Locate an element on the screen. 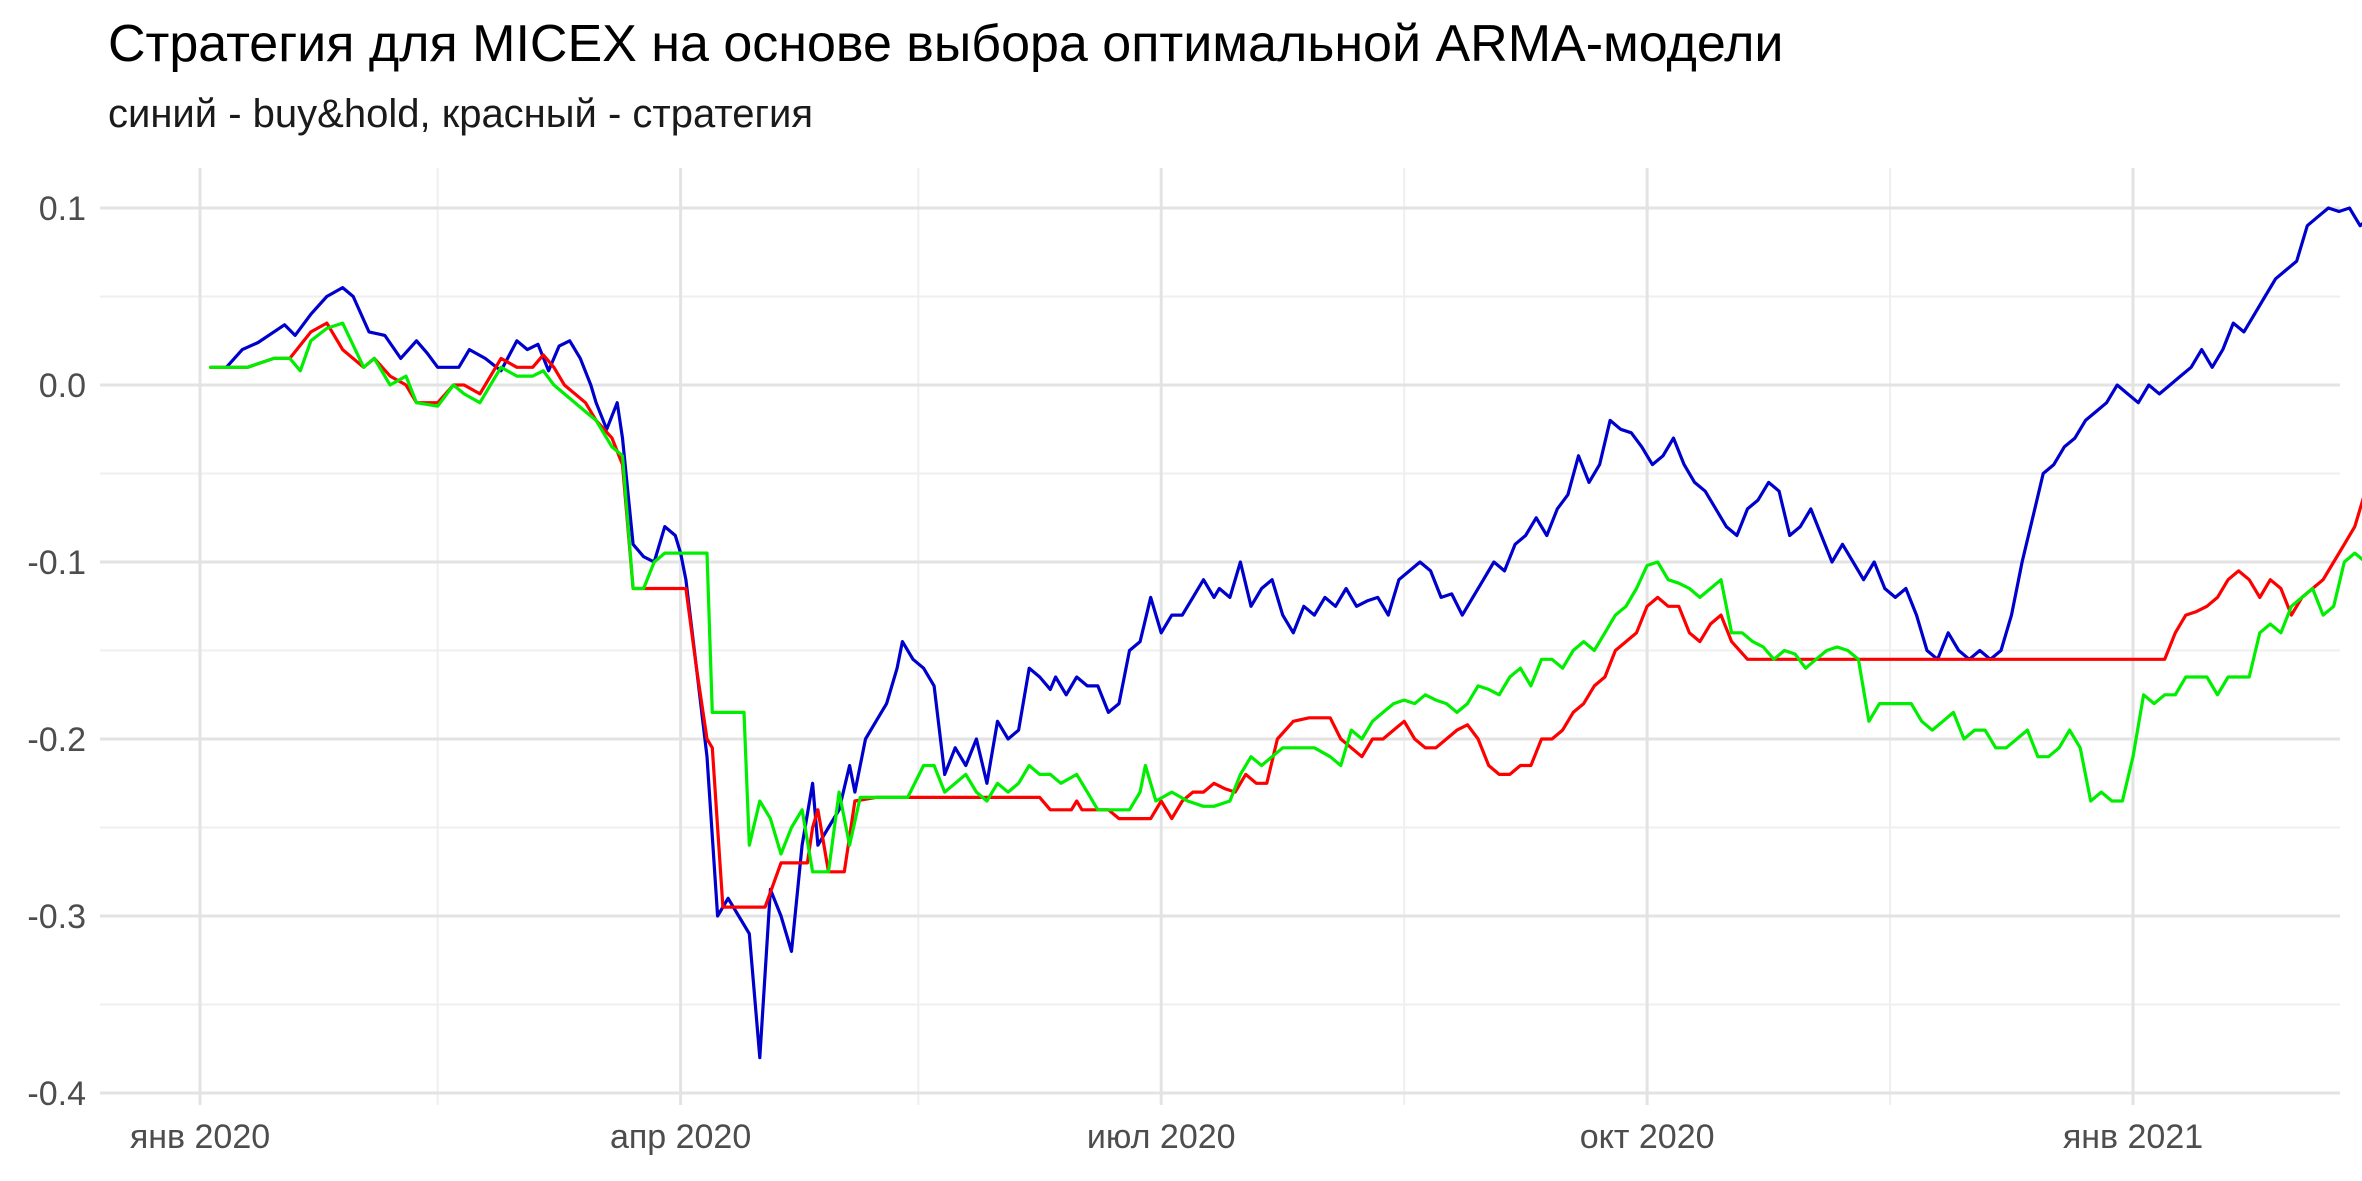 The width and height of the screenshot is (2362, 1181). y-tick-label: -0.2 is located at coordinates (56, 740).